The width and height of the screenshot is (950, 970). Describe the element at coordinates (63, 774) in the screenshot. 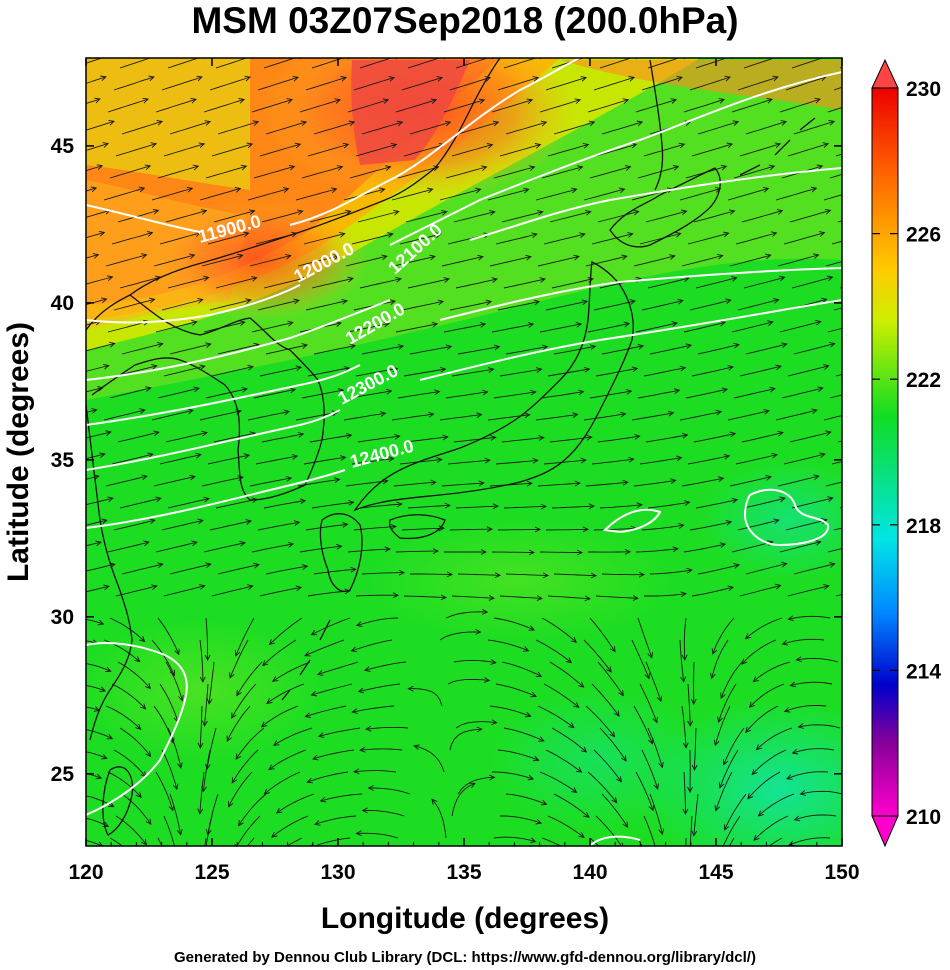

I see `y-tick-label: 25` at that location.